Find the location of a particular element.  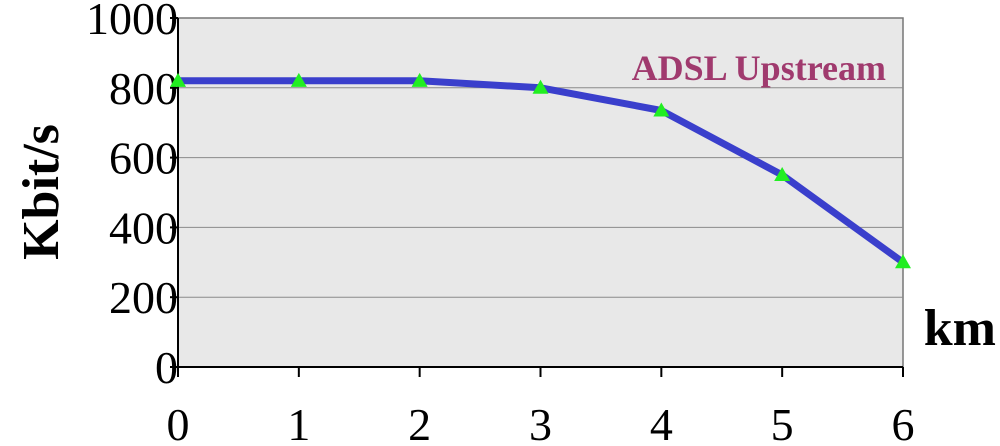

y-axis-title: Kbit/s is located at coordinates (41, 192).